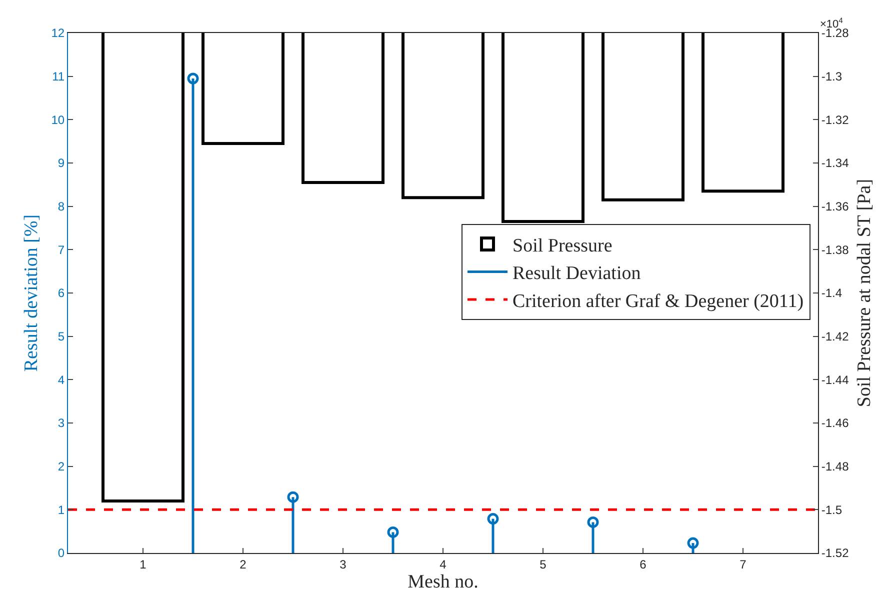 This screenshot has width=893, height=608. I want to click on x-axis-title: Mesh no., so click(443, 581).